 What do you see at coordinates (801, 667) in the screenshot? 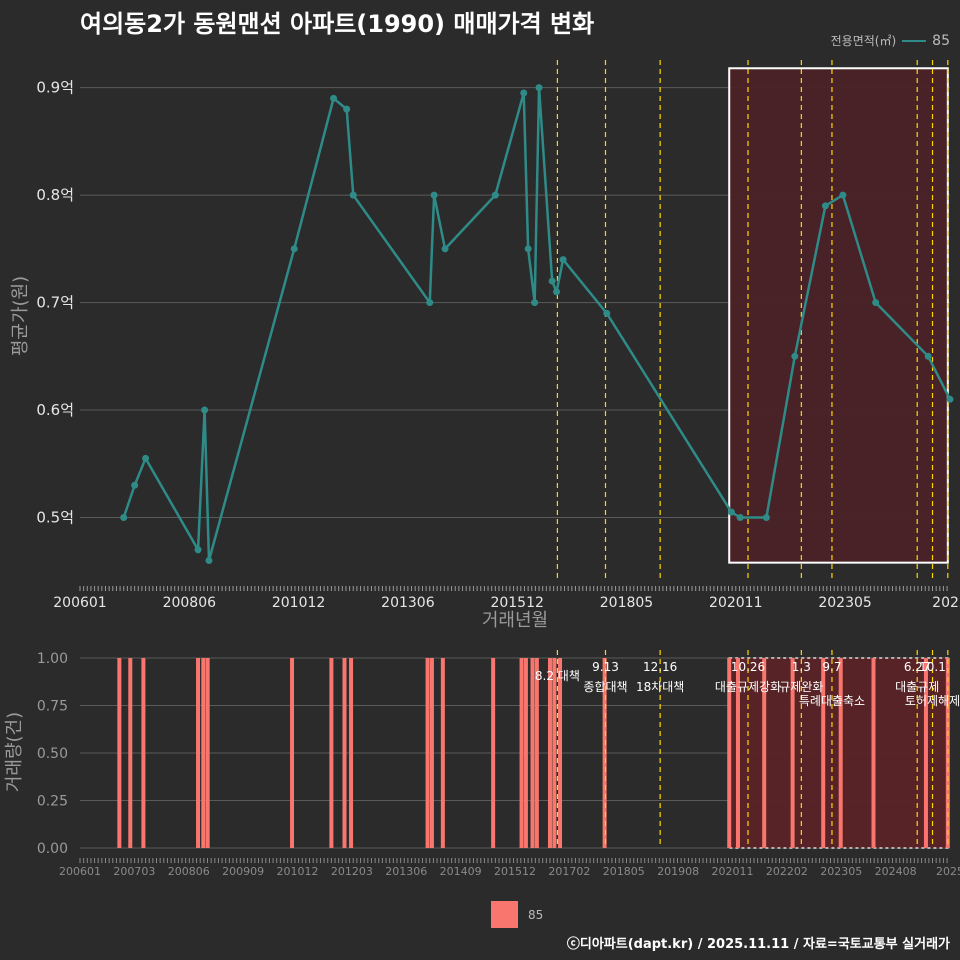
I see `policy-annotation-date: 1.3` at bounding box center [801, 667].